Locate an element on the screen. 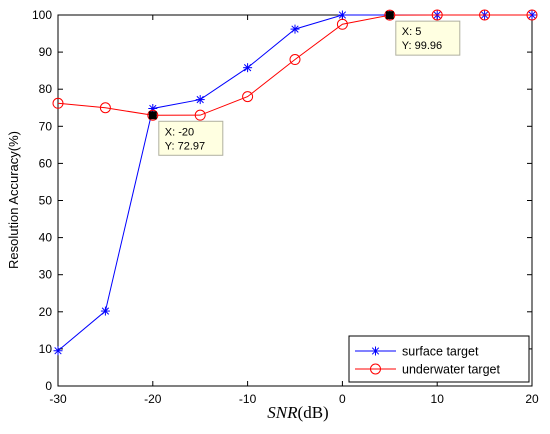  legend-label: underwater target is located at coordinates (451, 370).